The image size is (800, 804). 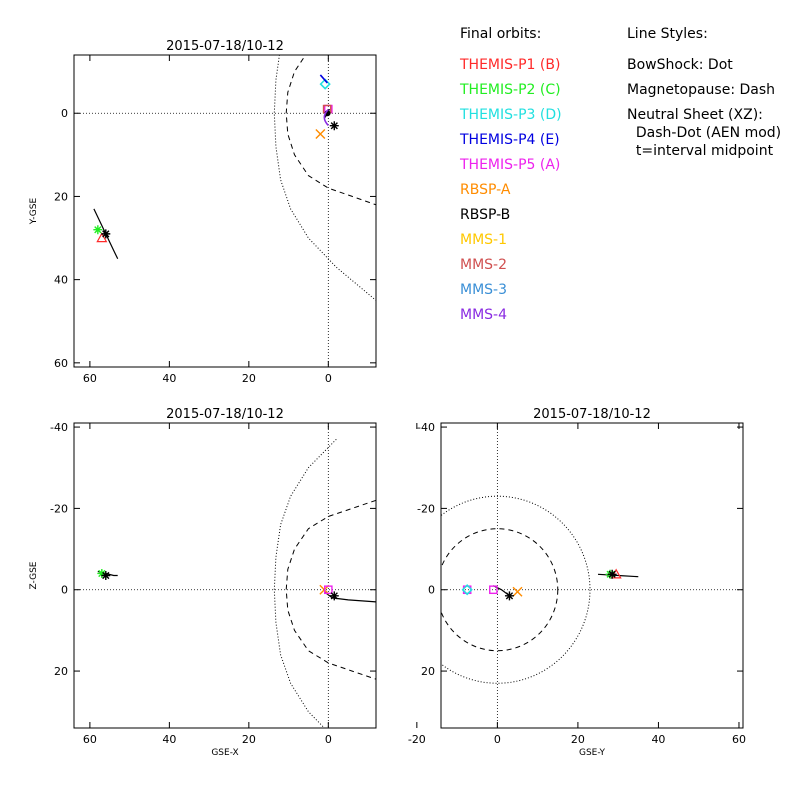 I want to click on bow-shock-circle, so click(x=516, y=589).